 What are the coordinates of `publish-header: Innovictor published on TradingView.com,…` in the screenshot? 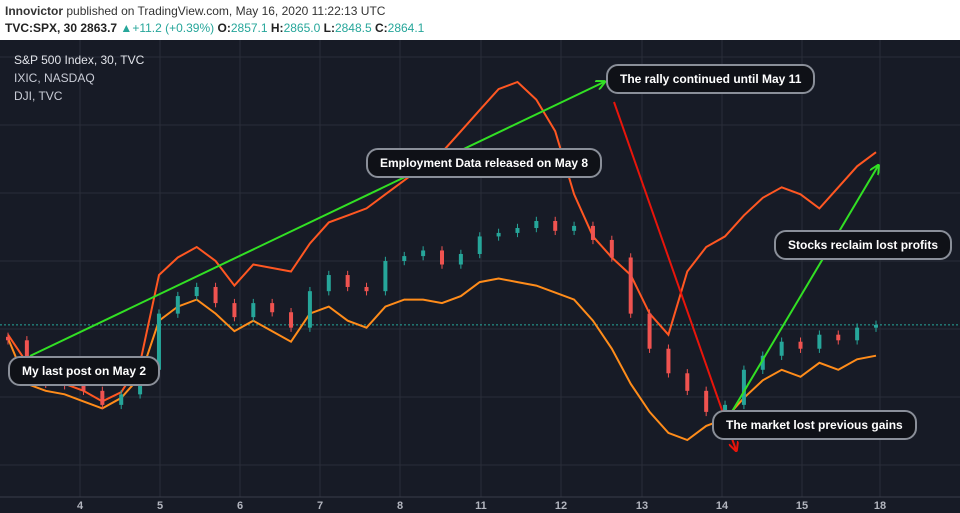 It's located at (480, 20).